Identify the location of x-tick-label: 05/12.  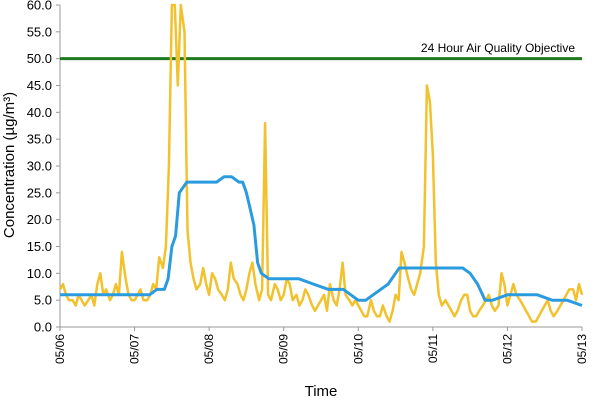
(507, 349).